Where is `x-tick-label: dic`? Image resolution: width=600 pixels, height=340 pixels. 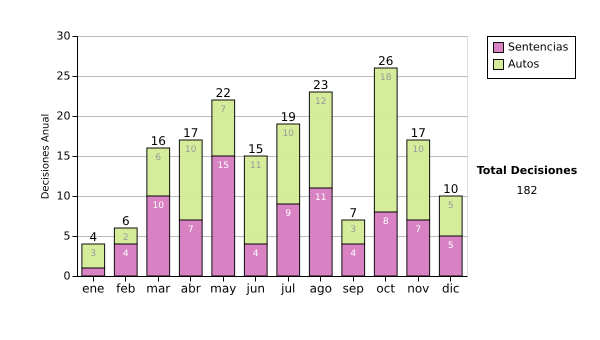
x-tick-label: dic is located at coordinates (451, 289).